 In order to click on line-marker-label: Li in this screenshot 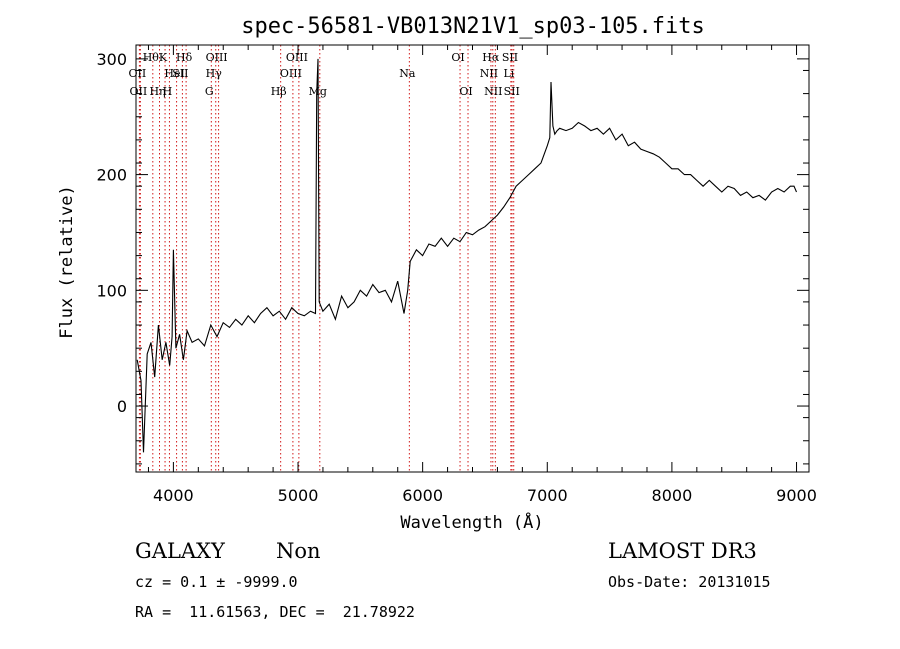, I will do `click(508, 73)`.